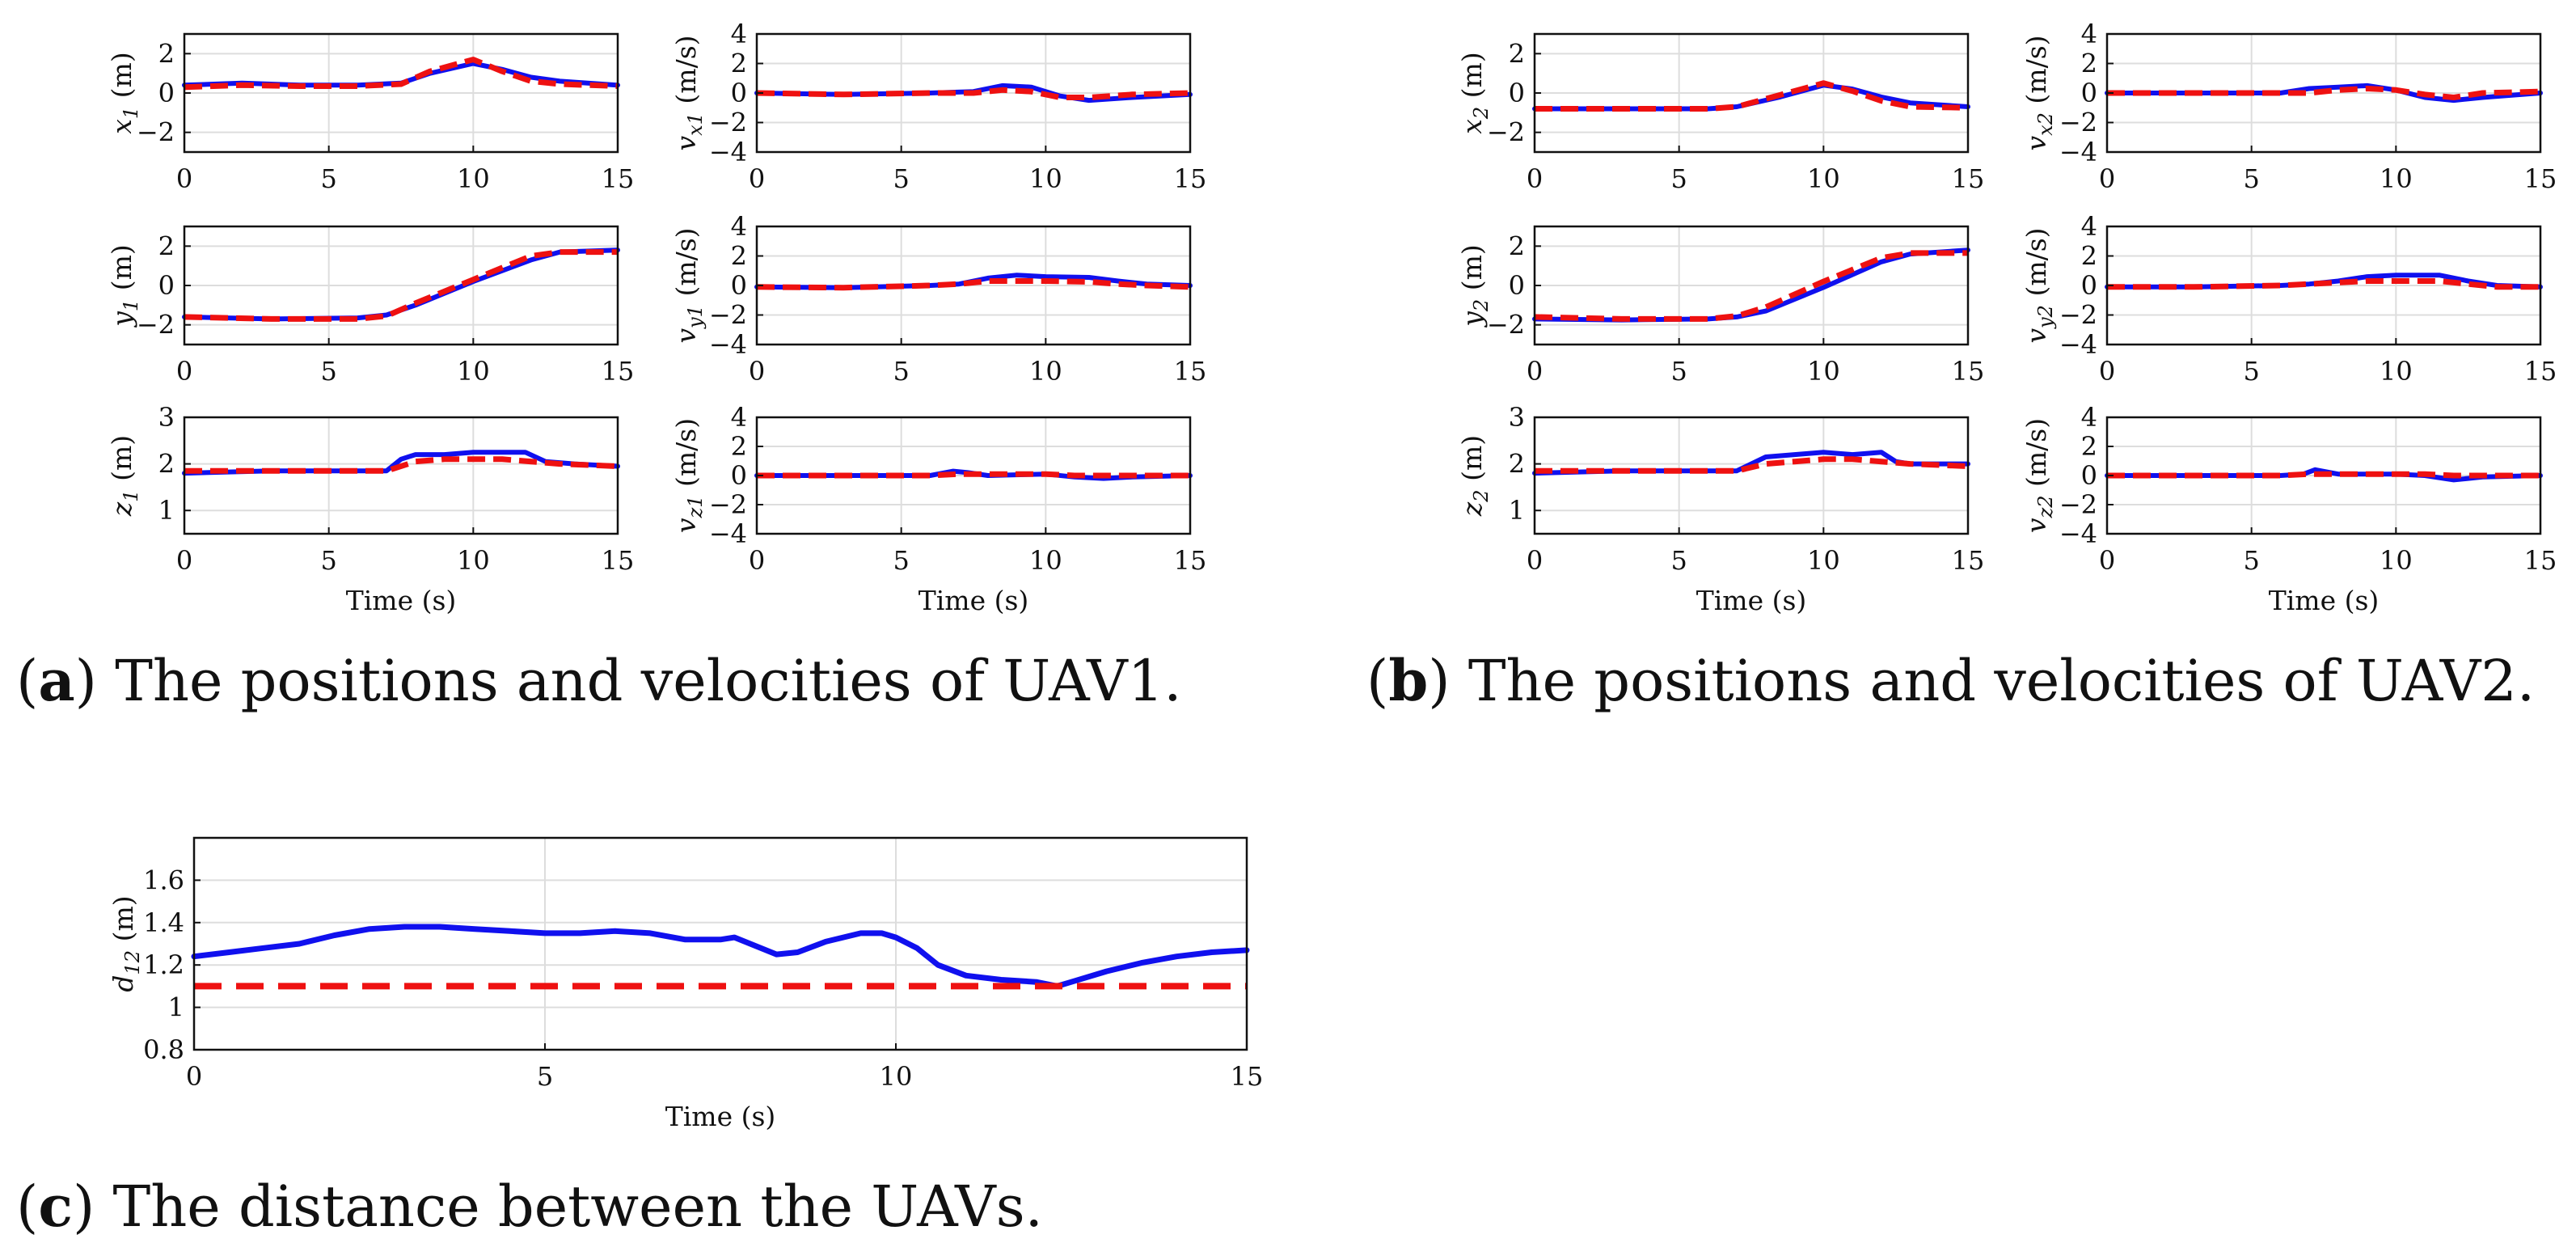  I want to click on y-axis-label: y2 (m), so click(1474, 286).